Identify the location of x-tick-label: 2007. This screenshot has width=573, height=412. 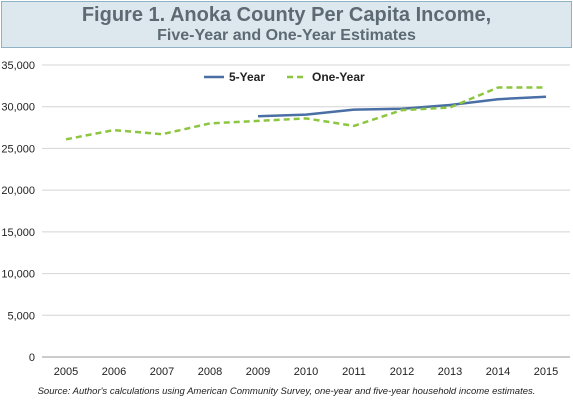
(162, 372).